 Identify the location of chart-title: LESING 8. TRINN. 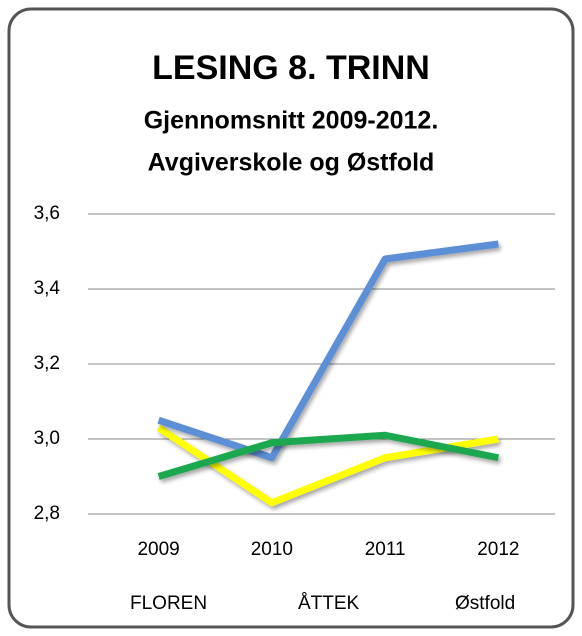
(291, 68).